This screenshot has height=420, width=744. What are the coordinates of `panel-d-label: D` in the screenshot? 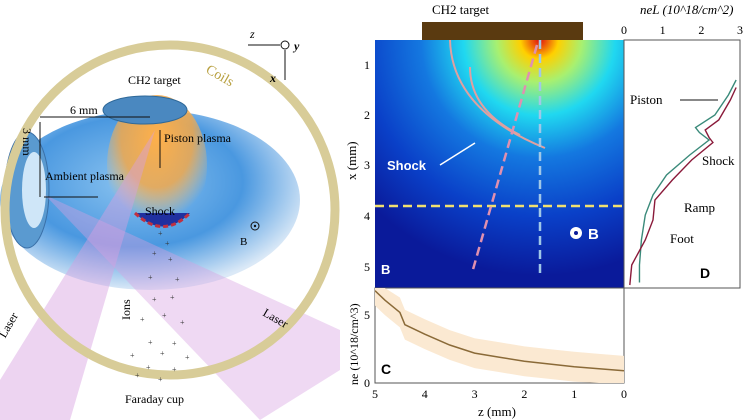 It's located at (705, 273).